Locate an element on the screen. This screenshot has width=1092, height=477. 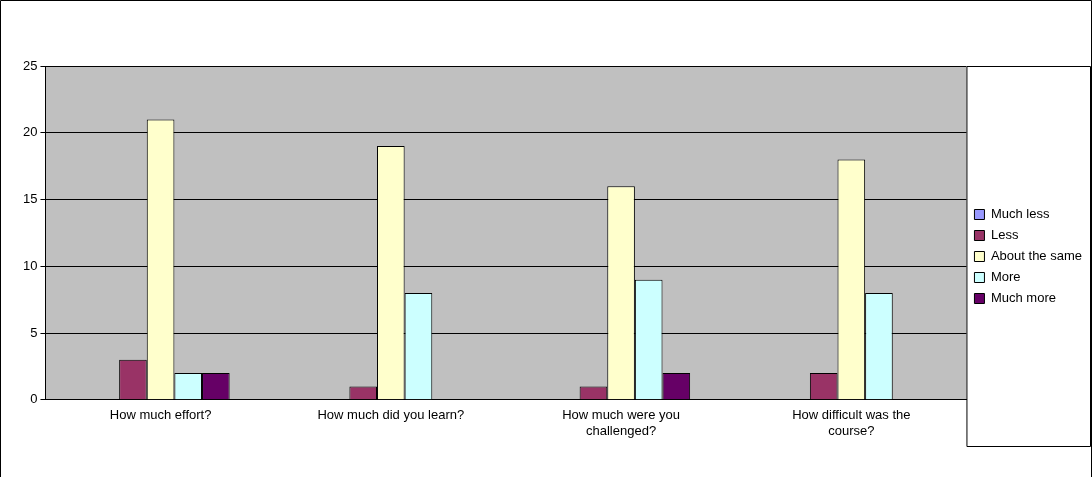
y-tick-label: 0 is located at coordinates (34, 399).